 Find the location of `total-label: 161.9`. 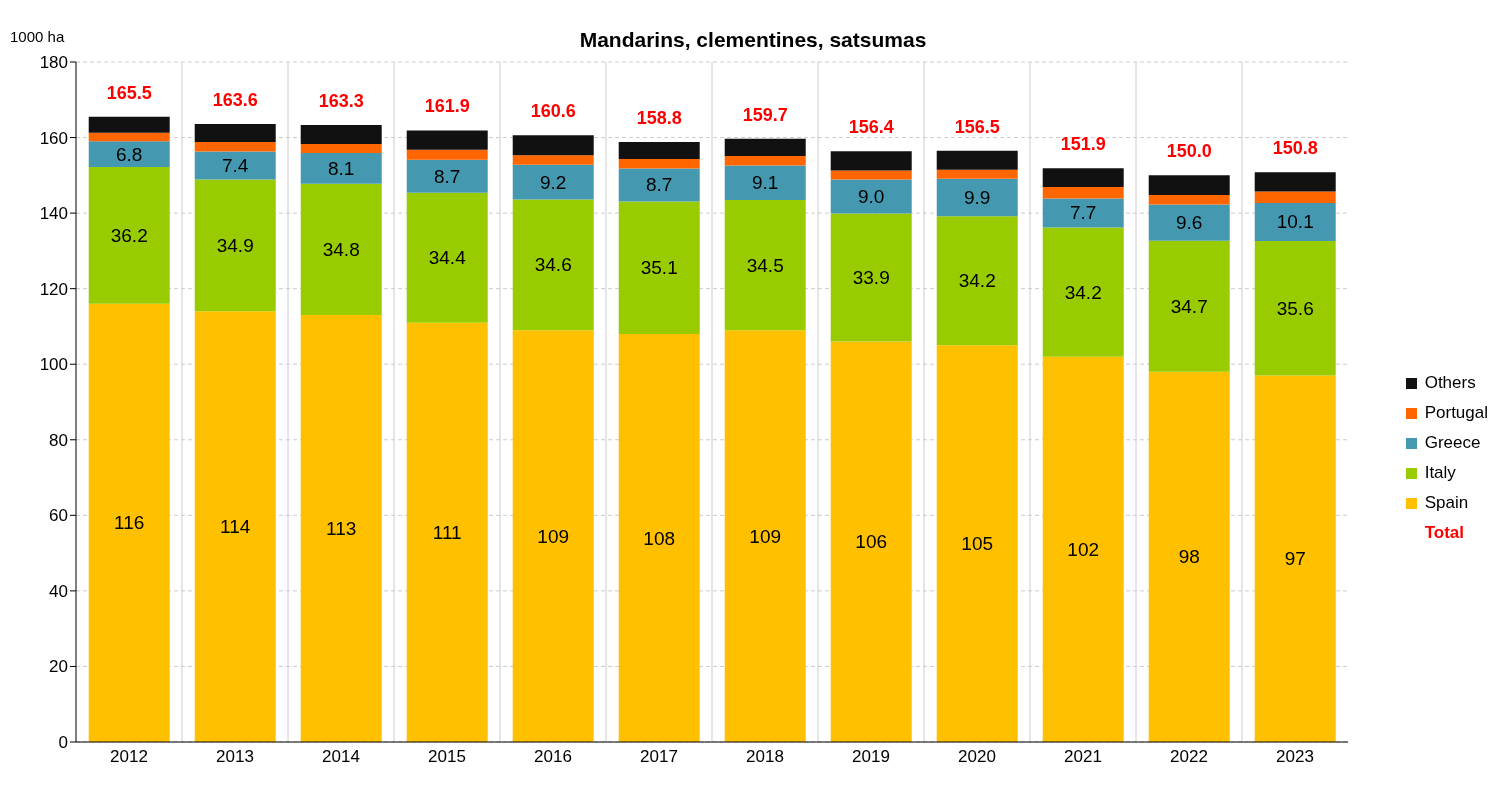

total-label: 161.9 is located at coordinates (447, 106).